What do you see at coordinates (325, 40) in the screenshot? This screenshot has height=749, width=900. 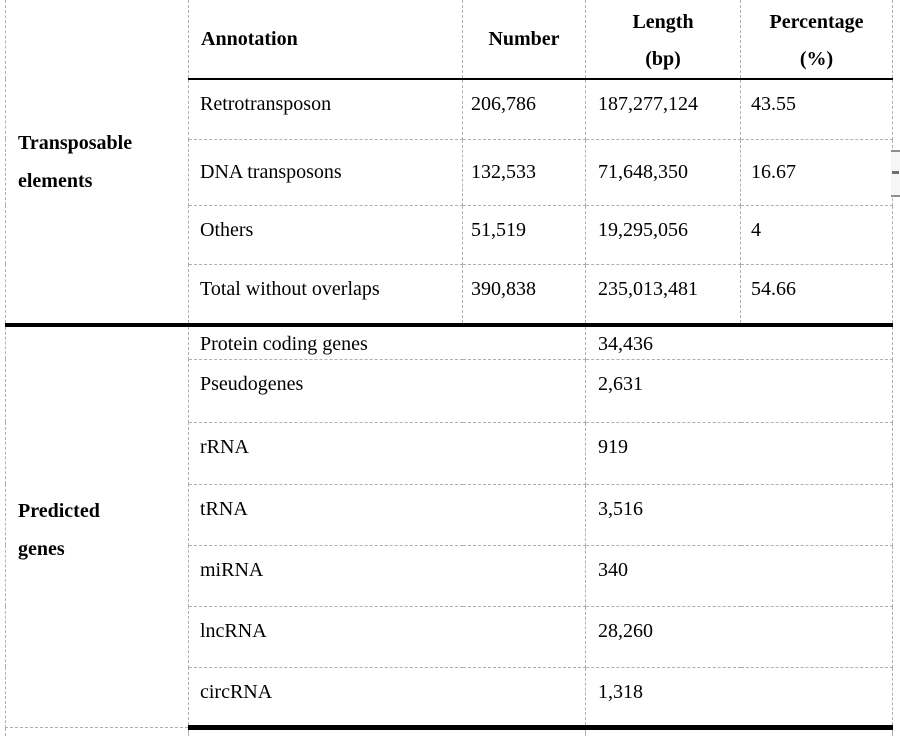 I see `header-annotation: Annotation` at bounding box center [325, 40].